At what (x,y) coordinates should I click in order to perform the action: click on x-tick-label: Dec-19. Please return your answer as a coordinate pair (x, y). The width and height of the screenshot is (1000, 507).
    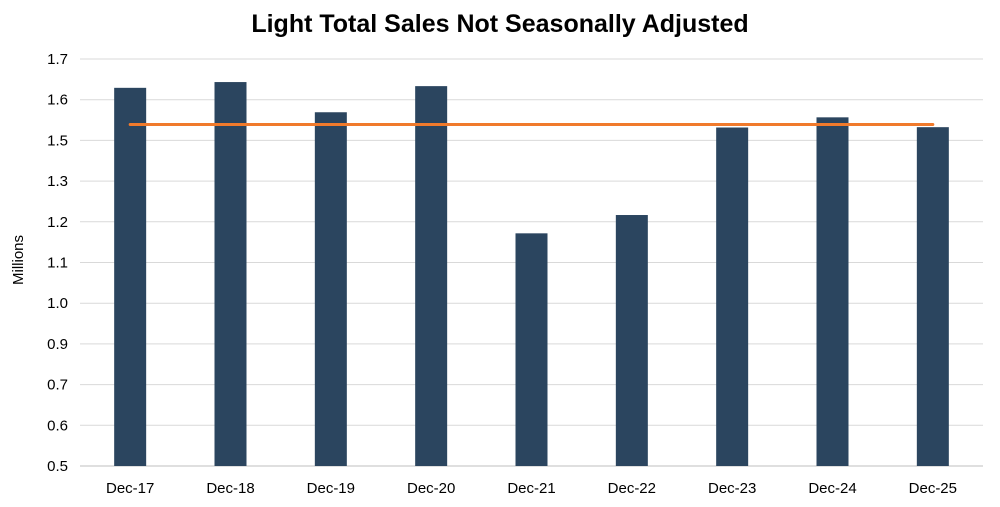
    Looking at the image, I should click on (331, 488).